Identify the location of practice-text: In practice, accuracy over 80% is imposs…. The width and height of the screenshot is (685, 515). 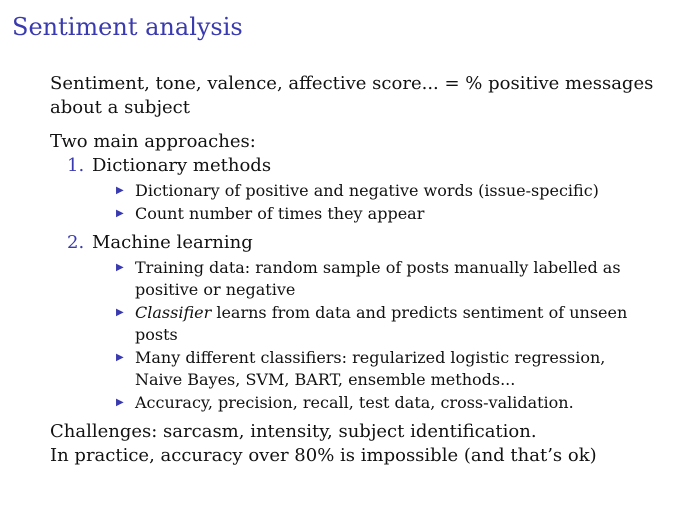
(323, 455).